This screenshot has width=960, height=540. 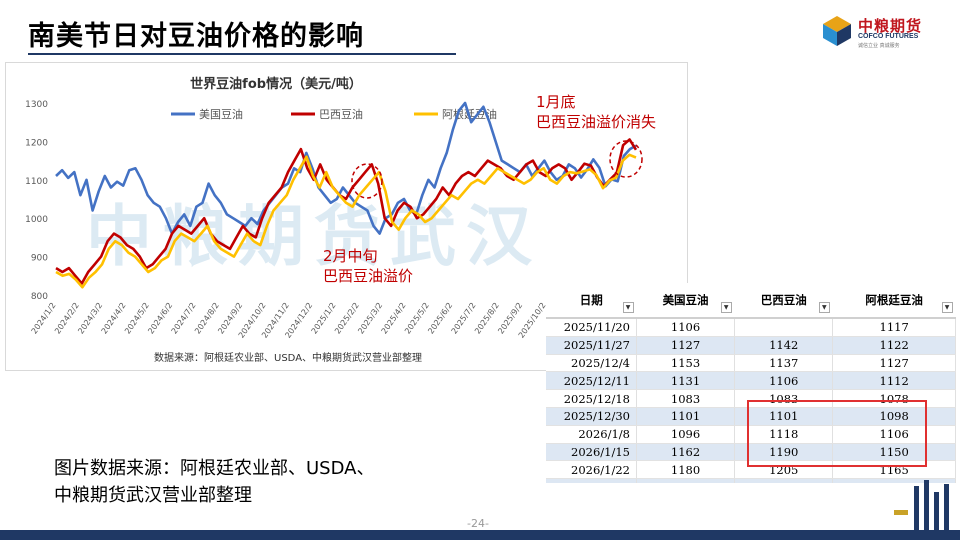 I want to click on table-row: 2025/12/4 1153 1137 1127, so click(x=751, y=363).